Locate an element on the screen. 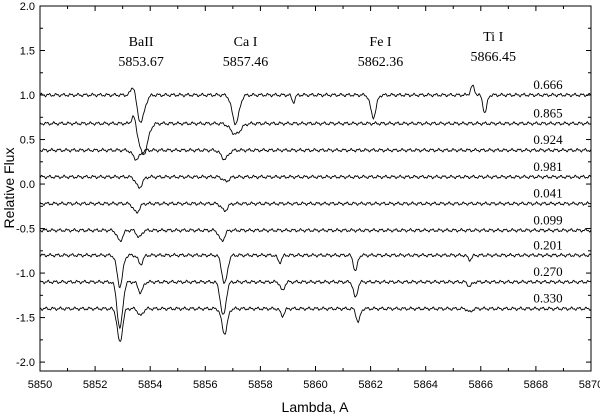 Image resolution: width=600 pixels, height=420 pixels. x-tick-label: 5856 is located at coordinates (205, 385).